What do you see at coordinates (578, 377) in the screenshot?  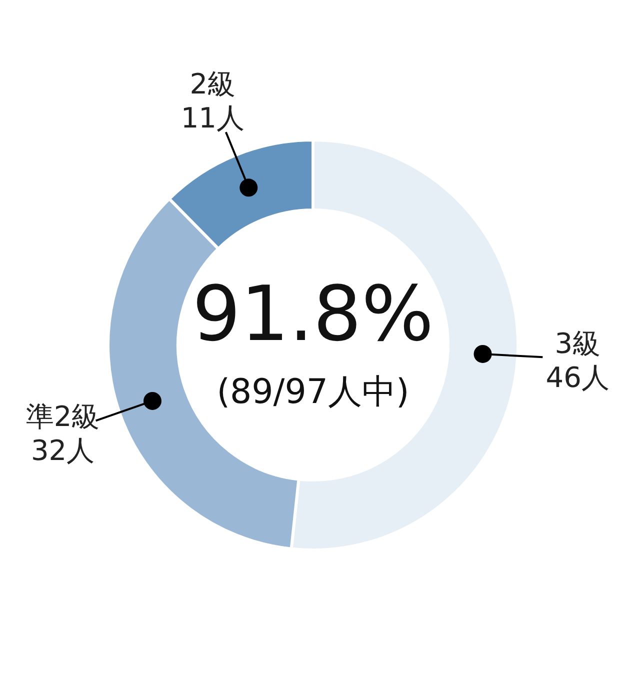 I see `data-label: 46人` at bounding box center [578, 377].